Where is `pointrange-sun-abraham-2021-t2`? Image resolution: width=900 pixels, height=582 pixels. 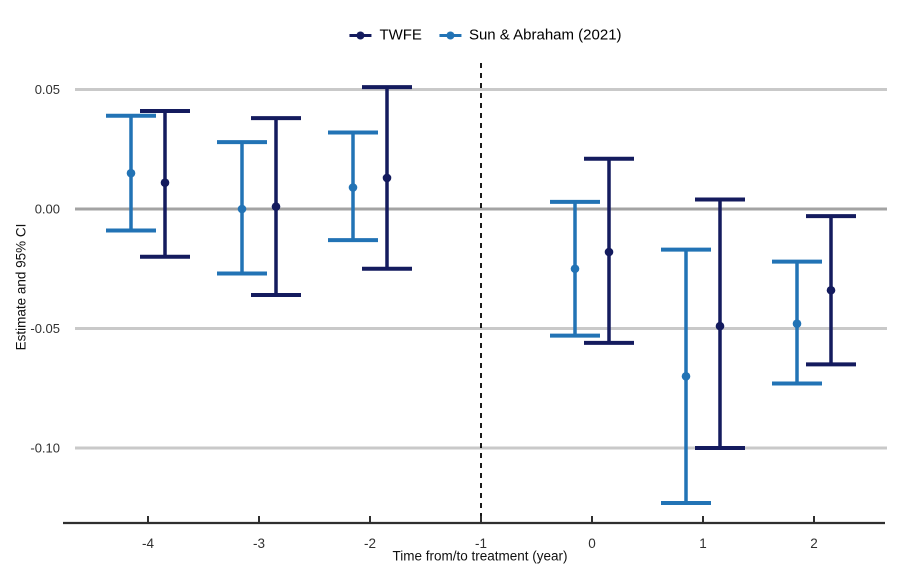 pointrange-sun-abraham-2021-t2 is located at coordinates (797, 322).